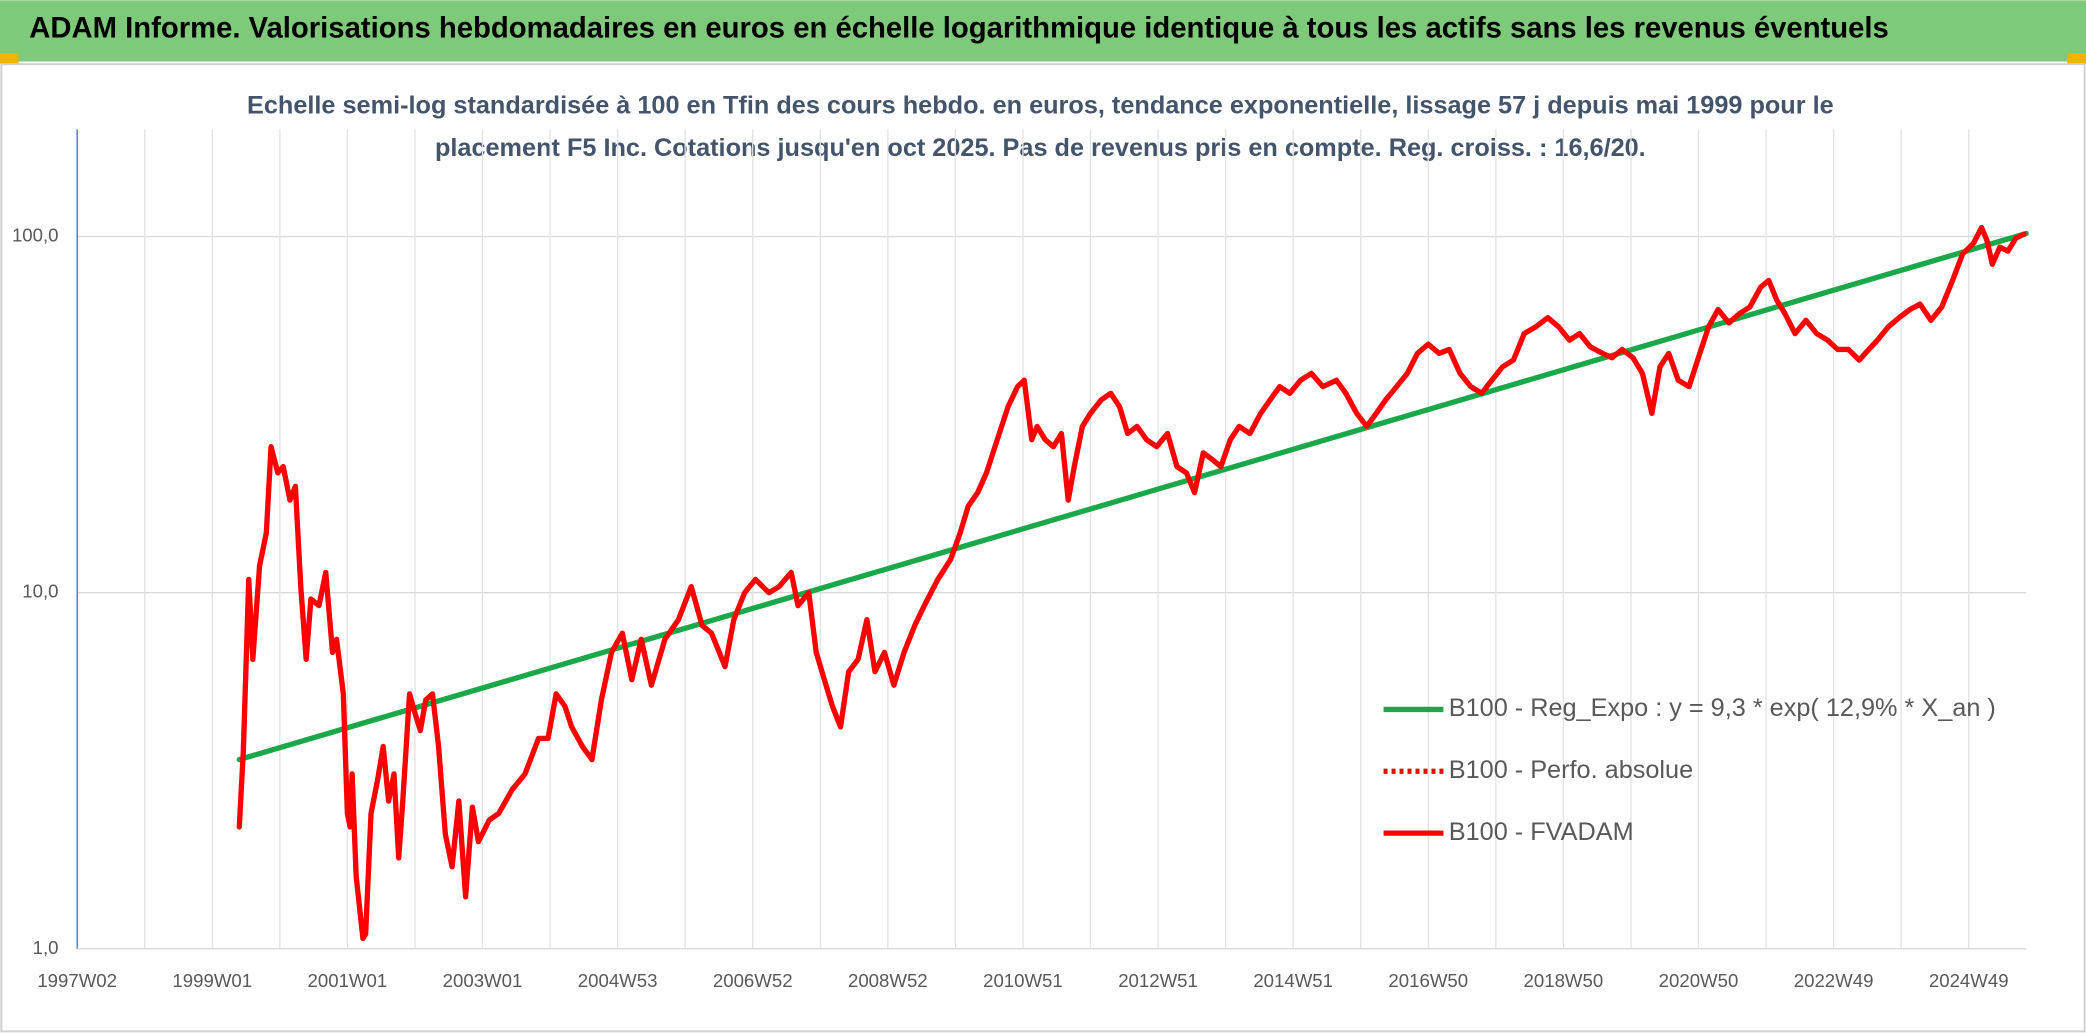 This screenshot has width=2086, height=1033. What do you see at coordinates (753, 980) in the screenshot?
I see `x-tick-label: 2006W52` at bounding box center [753, 980].